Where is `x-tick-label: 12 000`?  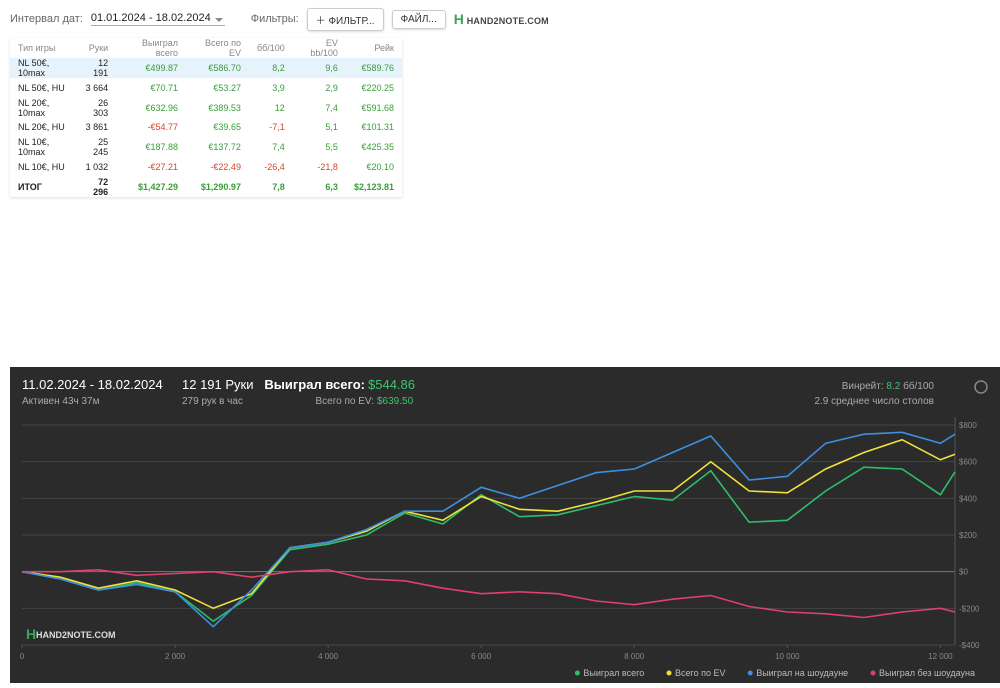 x-tick-label: 12 000 is located at coordinates (940, 656).